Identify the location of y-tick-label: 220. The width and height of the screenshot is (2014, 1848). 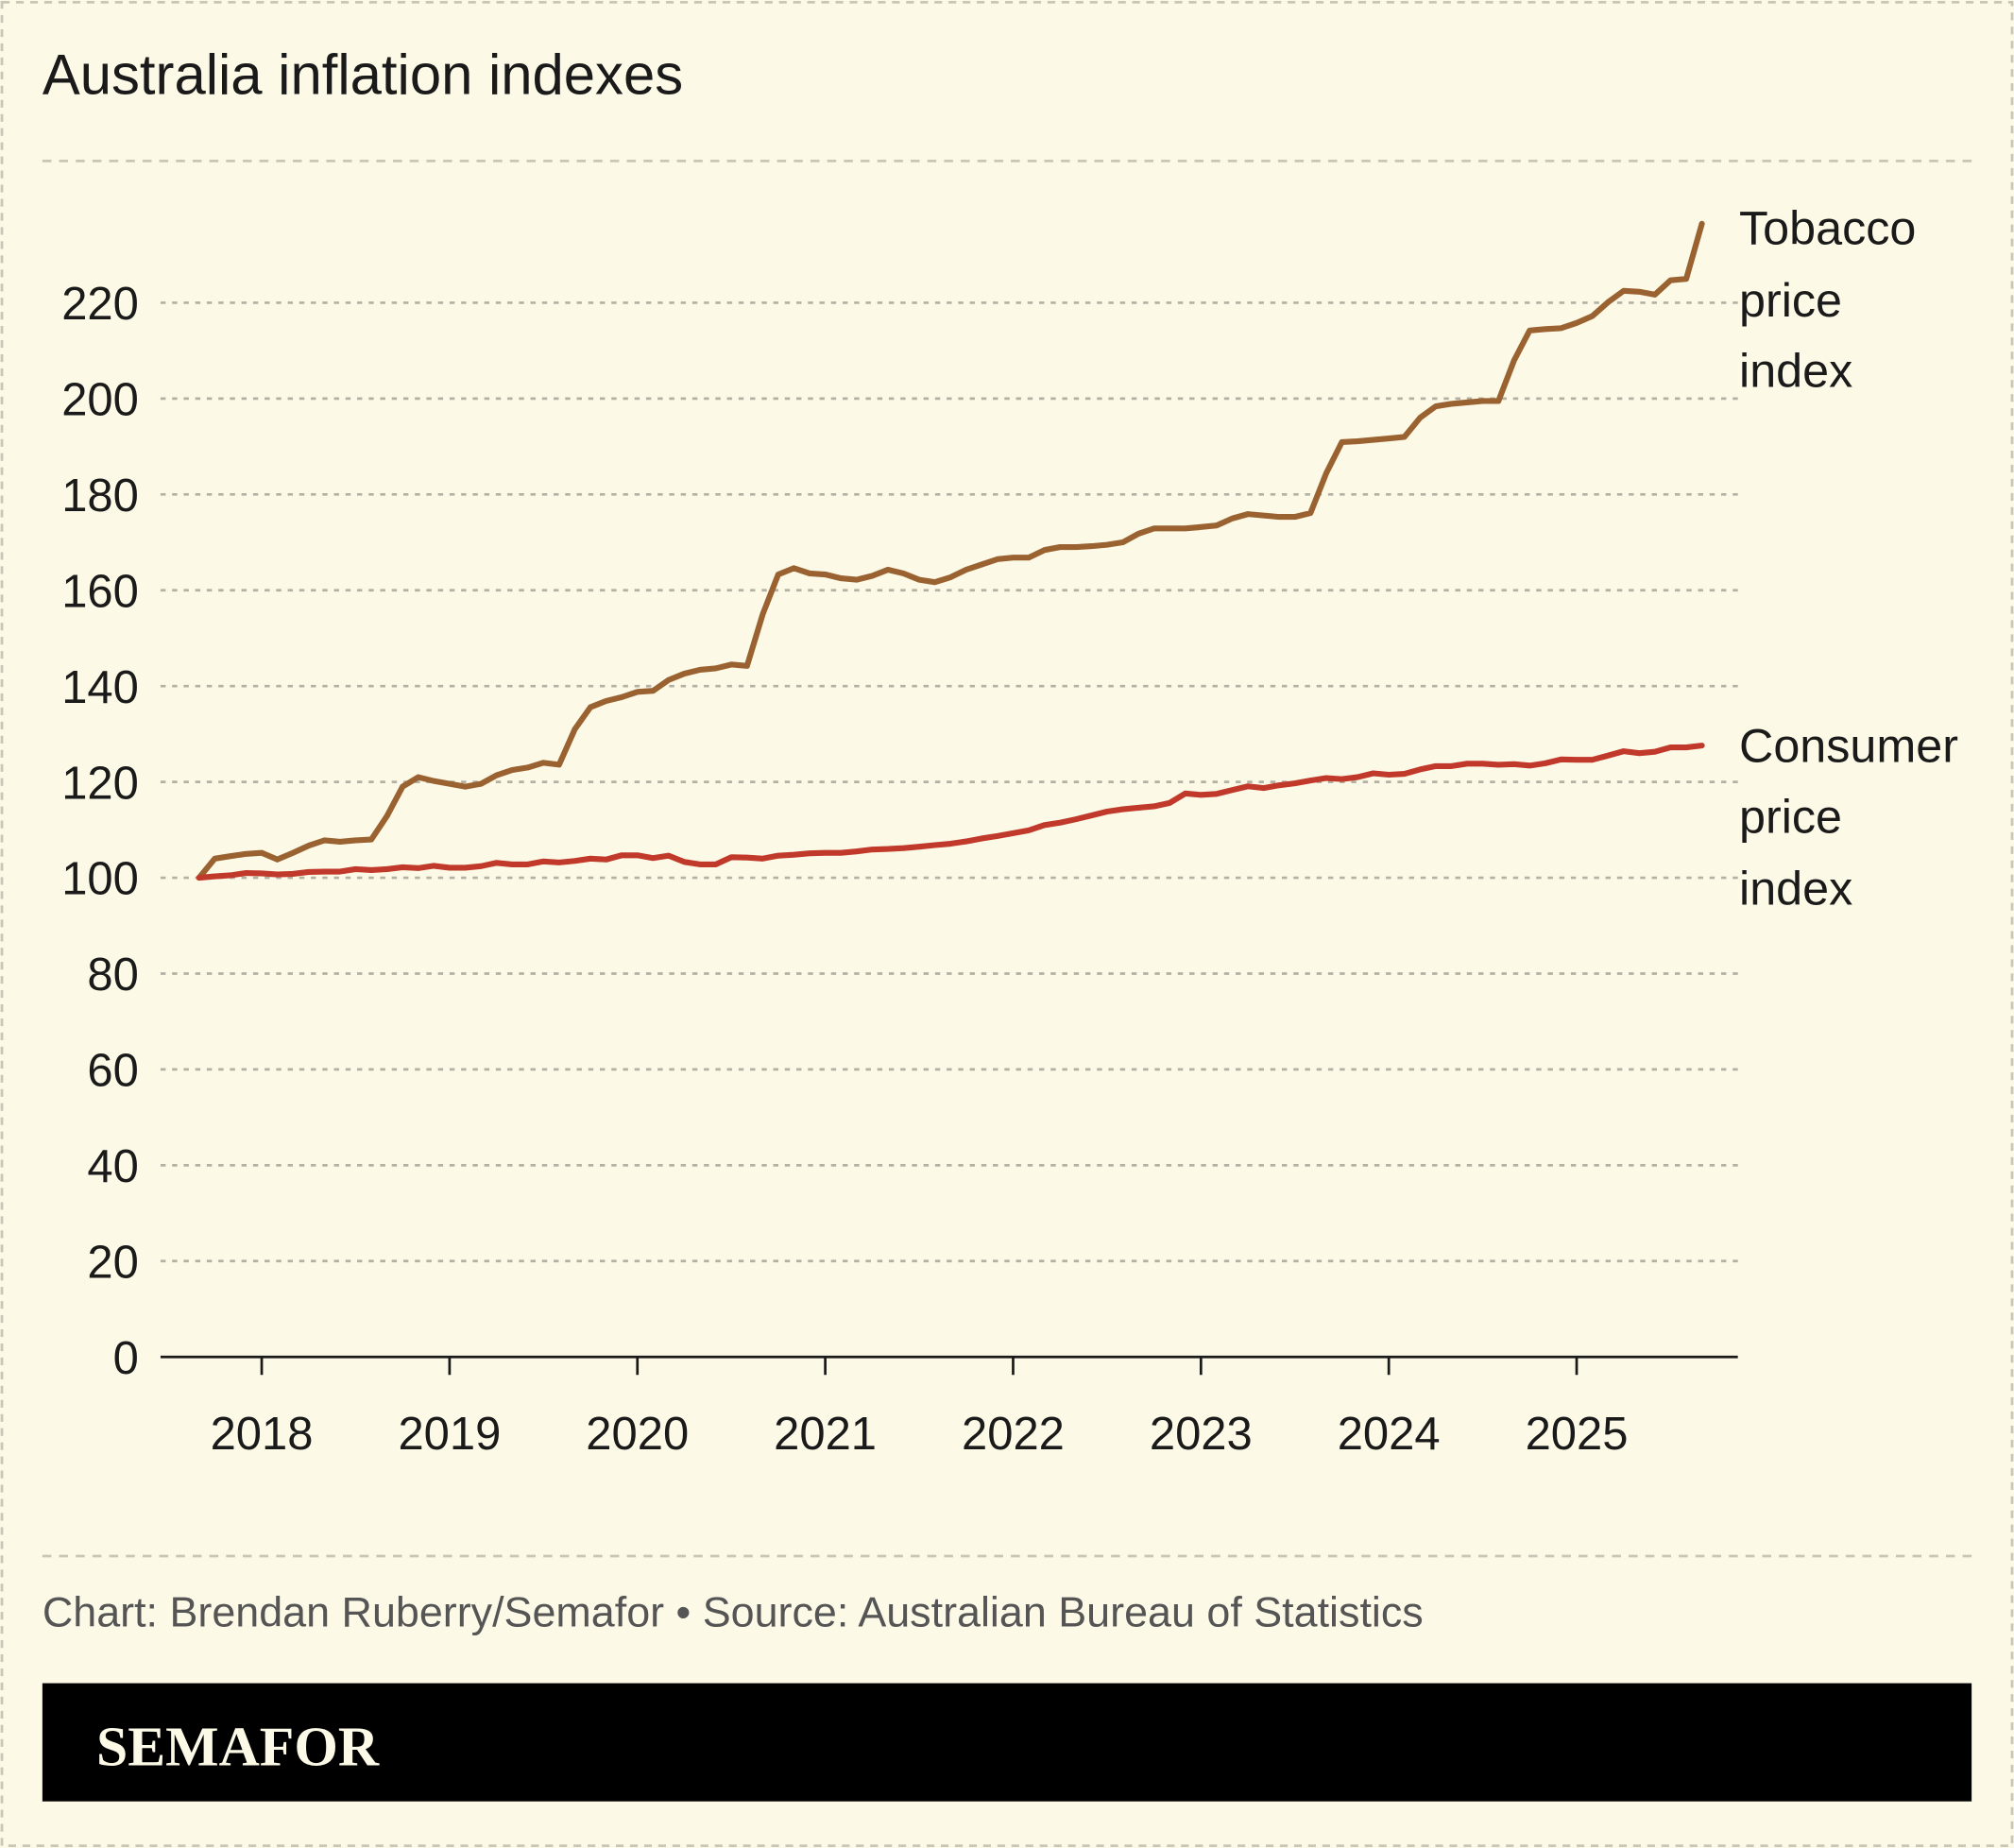
(100, 304).